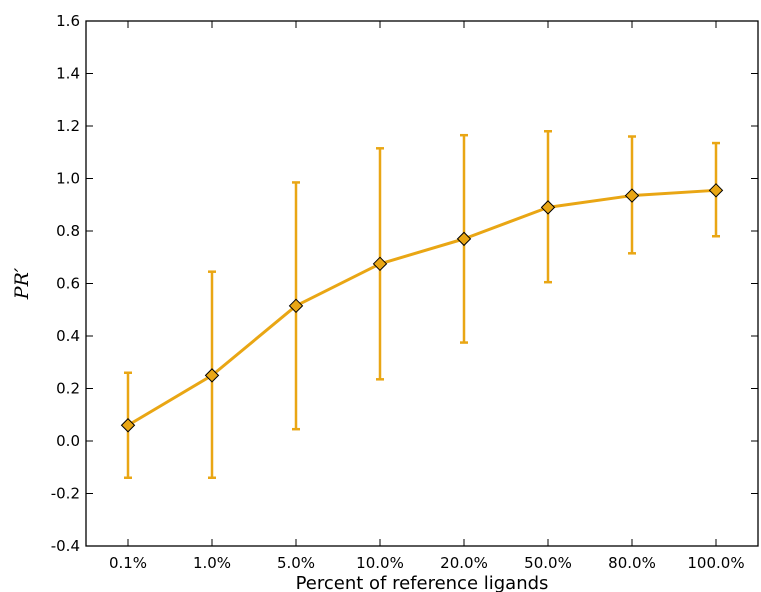 Image resolution: width=761 pixels, height=592 pixels. Describe the element at coordinates (212, 563) in the screenshot. I see `x-tick-label: 1.0%` at that location.